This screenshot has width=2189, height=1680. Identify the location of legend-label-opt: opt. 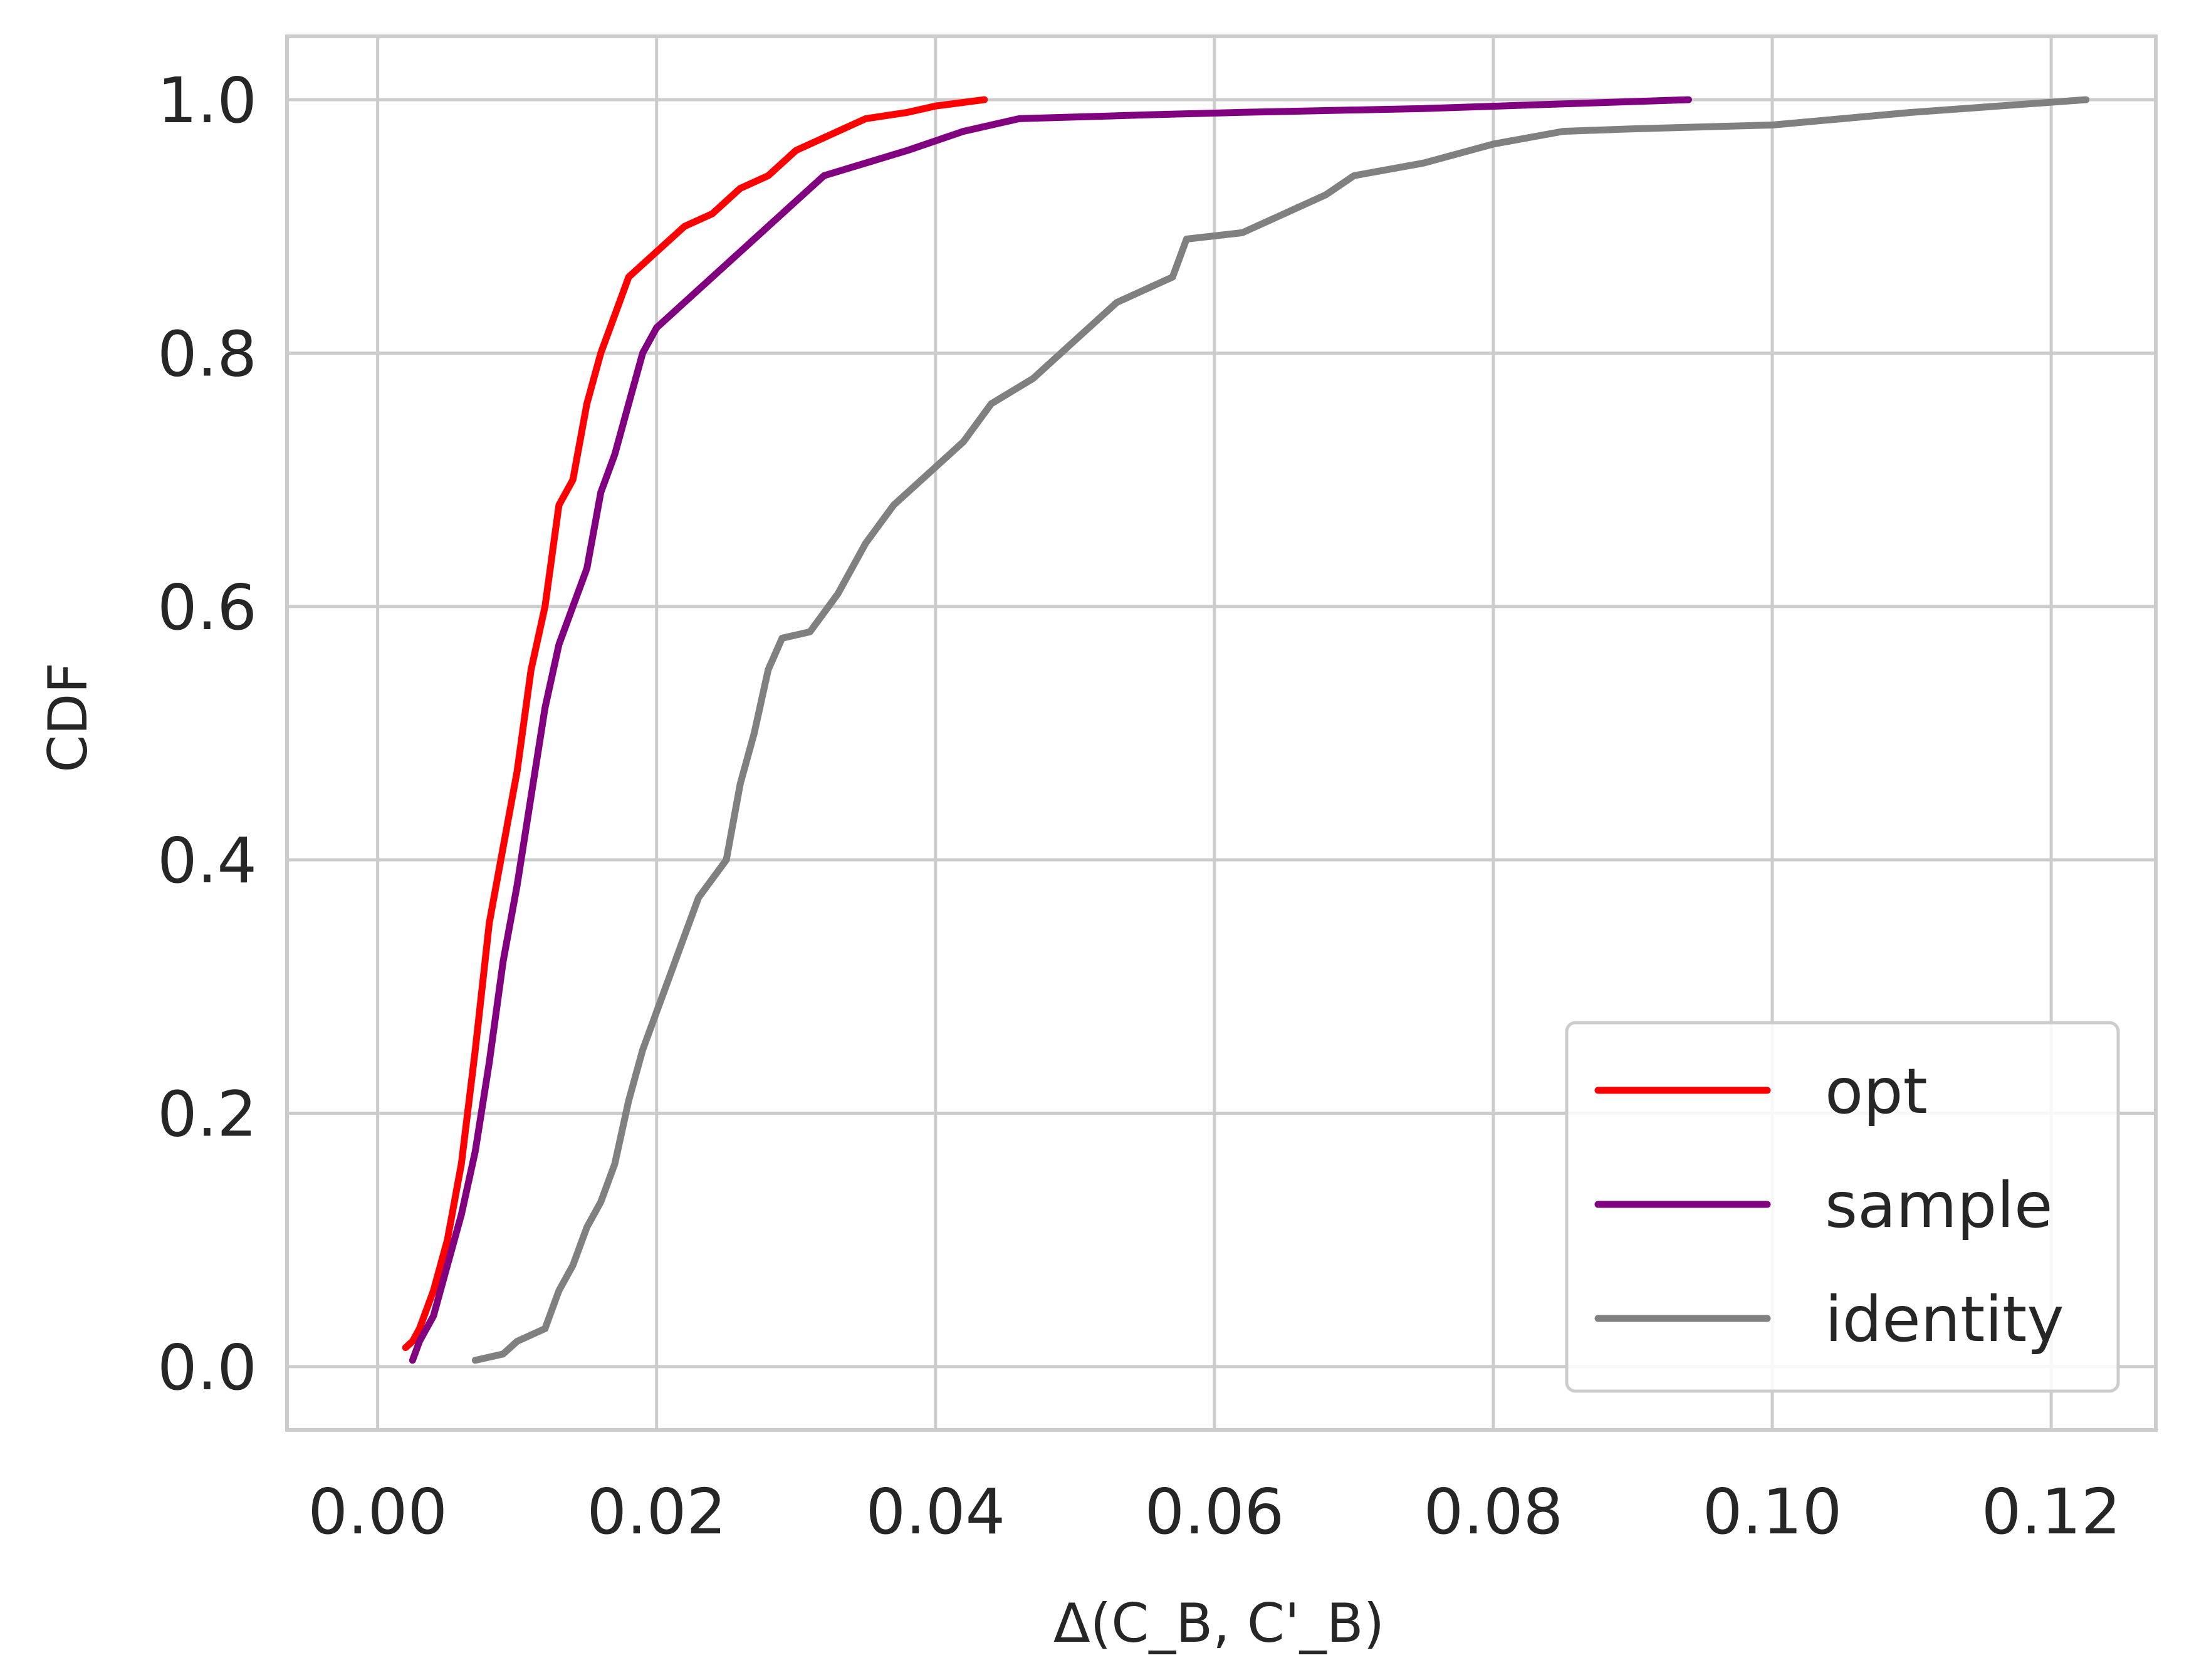
(1877, 1091).